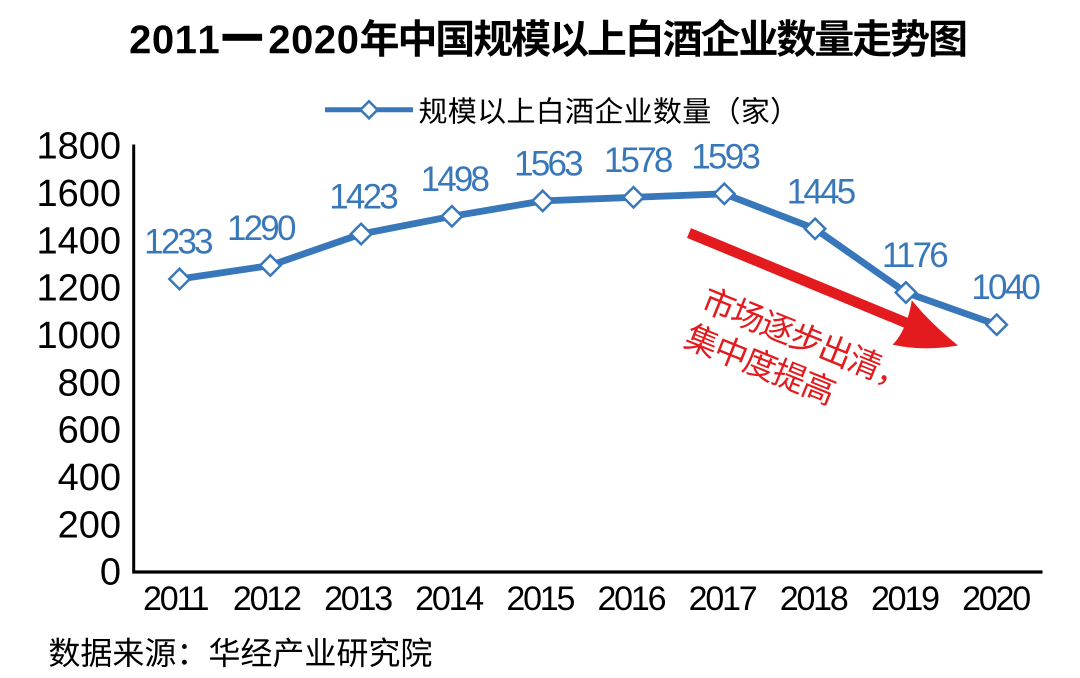 This screenshot has height=678, width=1080. Describe the element at coordinates (631, 599) in the screenshot. I see `svg-text: 2016` at that location.